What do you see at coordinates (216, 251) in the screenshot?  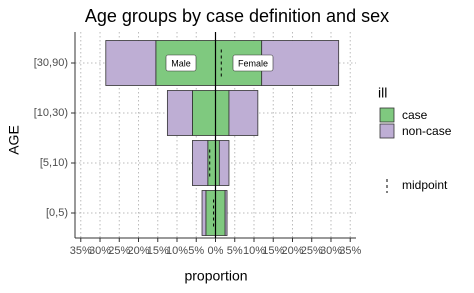 I see `x-tick-label: 0%` at bounding box center [216, 251].